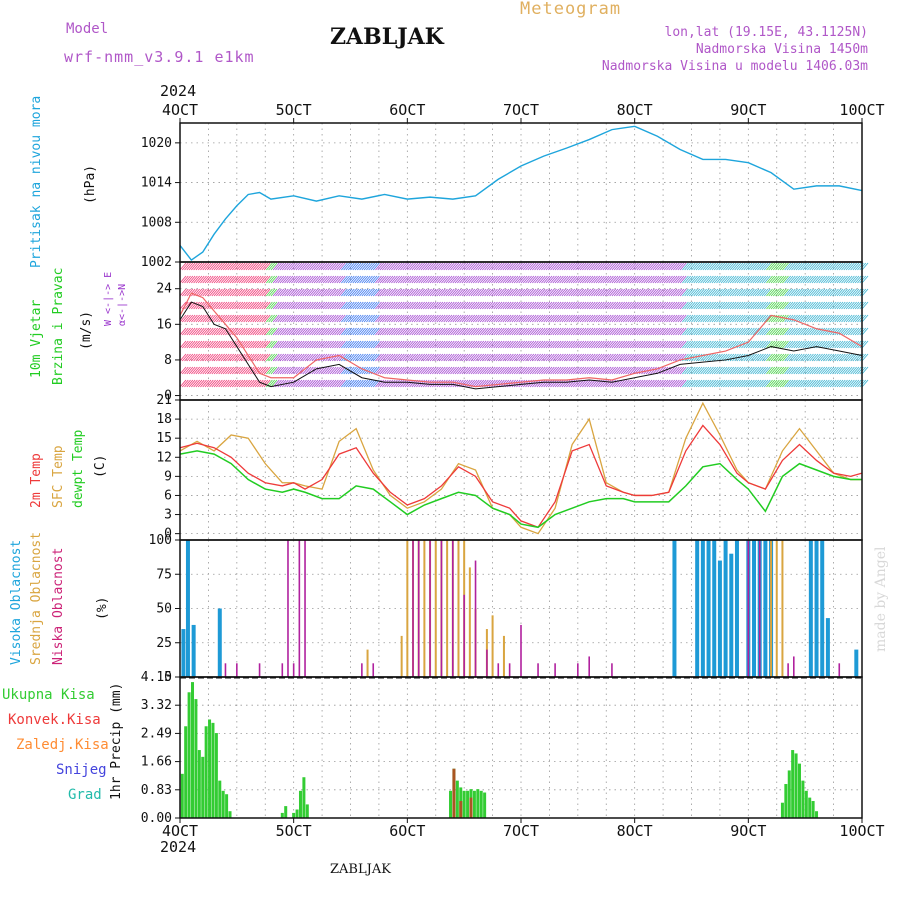  What do you see at coordinates (464, 635) in the screenshot?
I see `cloud-low-bar` at bounding box center [464, 635].